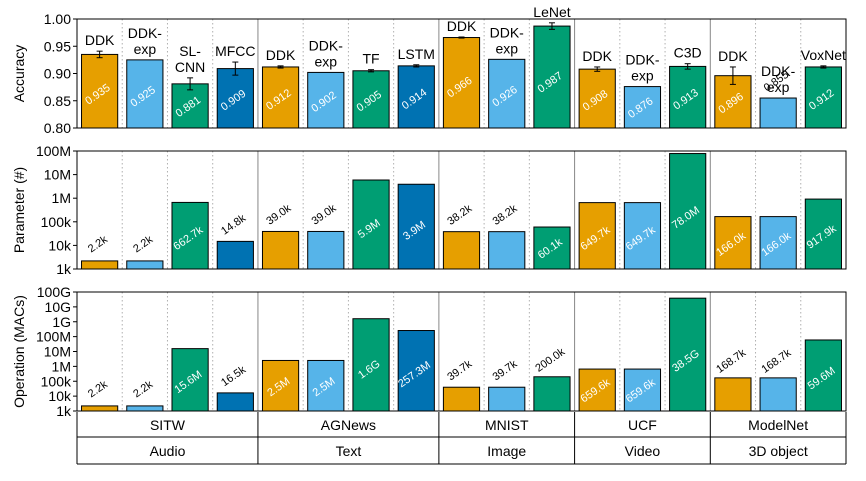  Describe the element at coordinates (168, 425) in the screenshot. I see `dataset-label: SITW` at that location.